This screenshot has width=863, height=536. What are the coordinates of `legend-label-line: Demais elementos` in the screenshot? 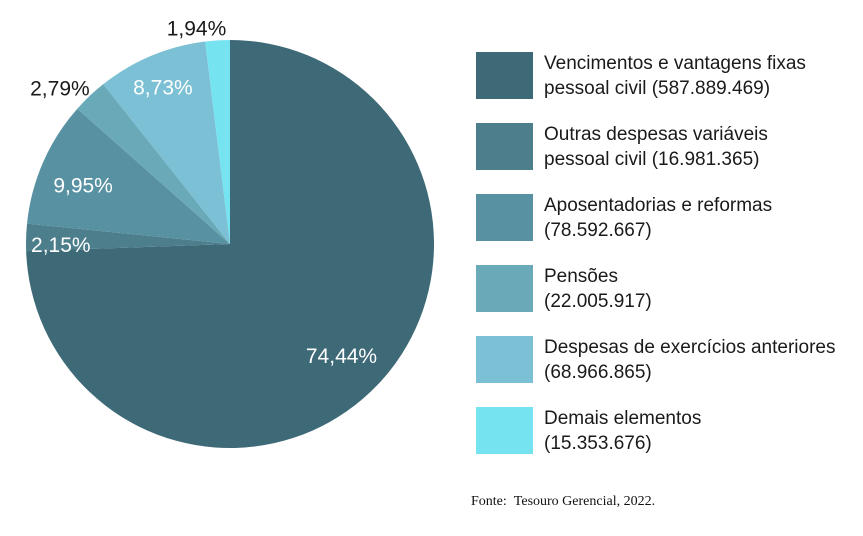 It's located at (623, 418).